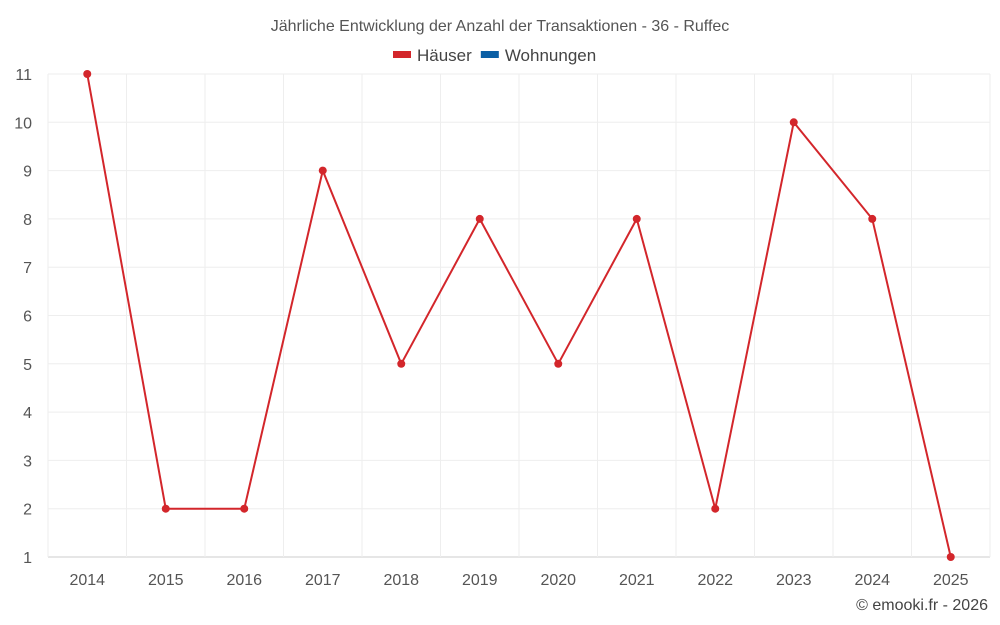 The width and height of the screenshot is (1000, 625). I want to click on legend-item: Wohnungen, so click(538, 55).